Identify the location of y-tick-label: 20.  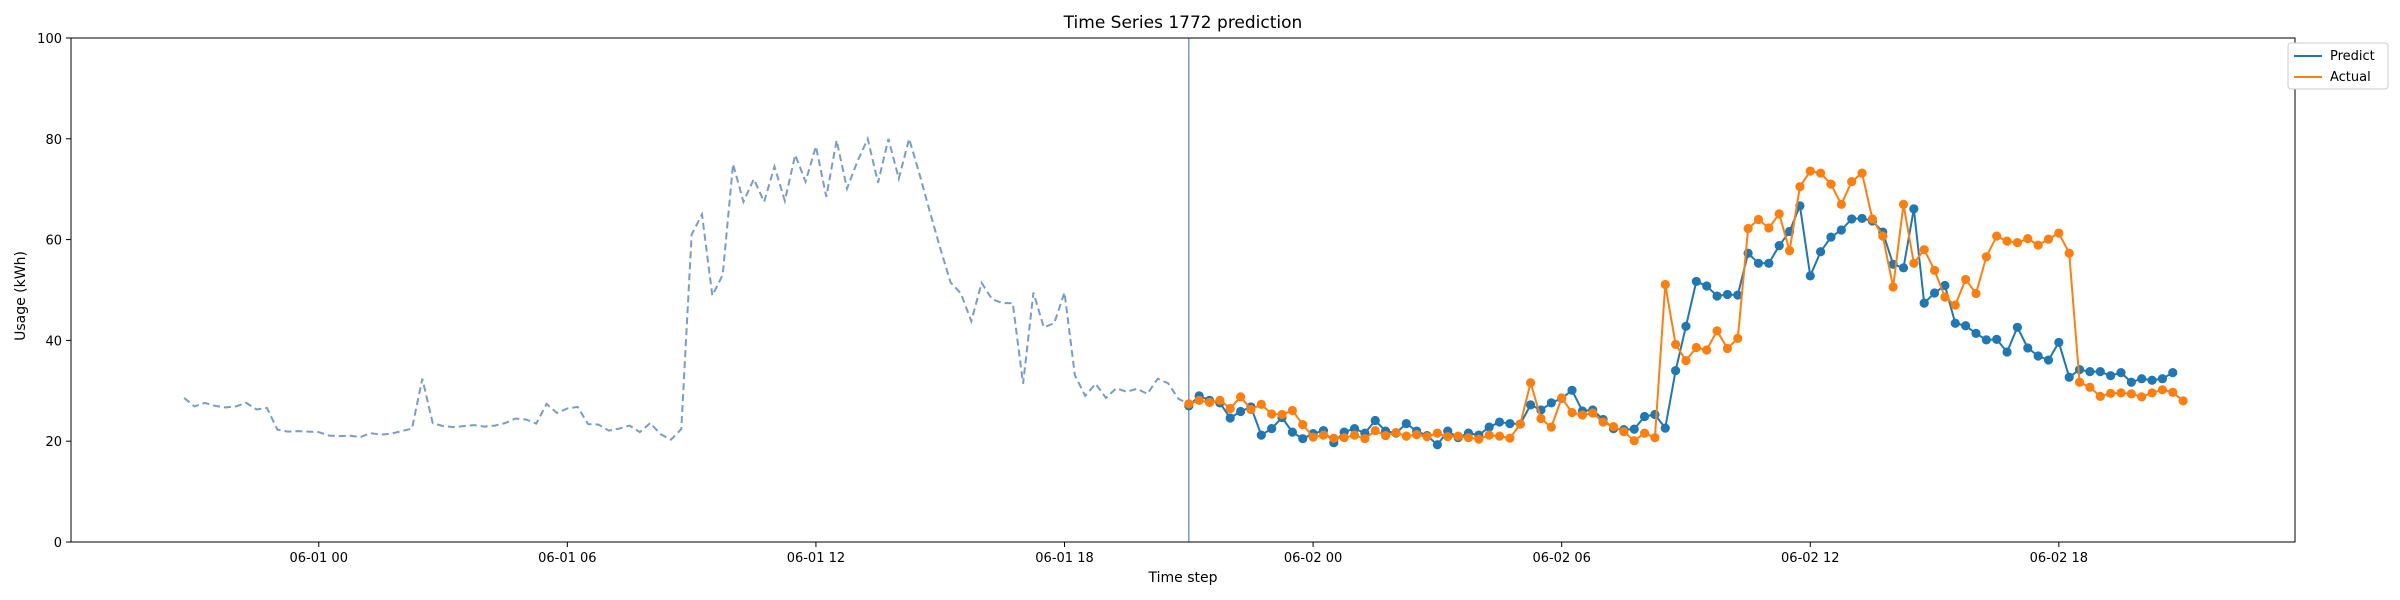
(53, 442).